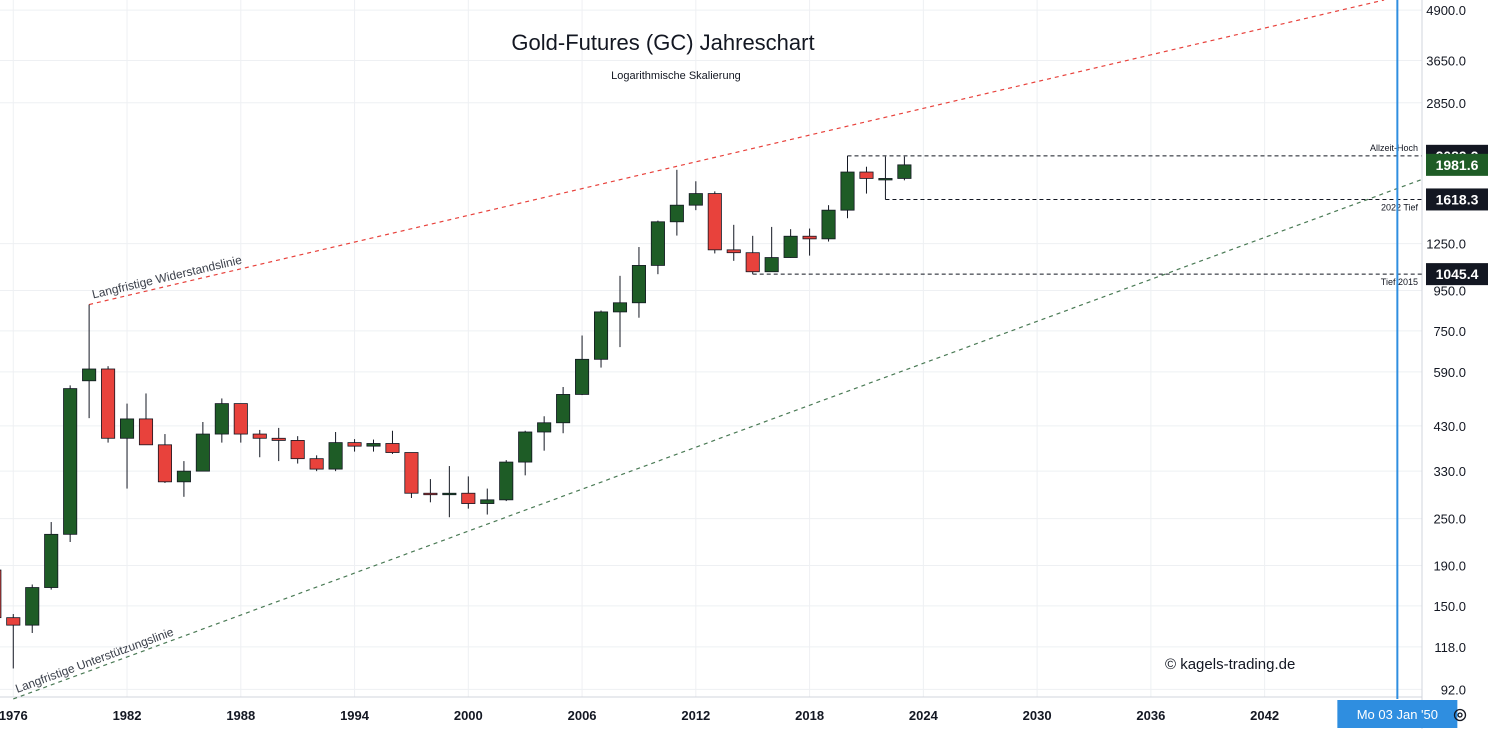 This screenshot has height=729, width=1490. What do you see at coordinates (1449, 519) in the screenshot?
I see `y-tick-label: 250.0` at bounding box center [1449, 519].